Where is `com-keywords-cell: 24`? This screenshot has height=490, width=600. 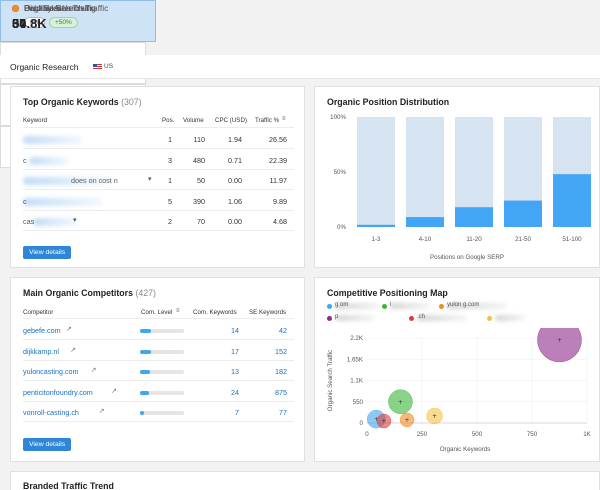 com-keywords-cell: 24 is located at coordinates (235, 392).